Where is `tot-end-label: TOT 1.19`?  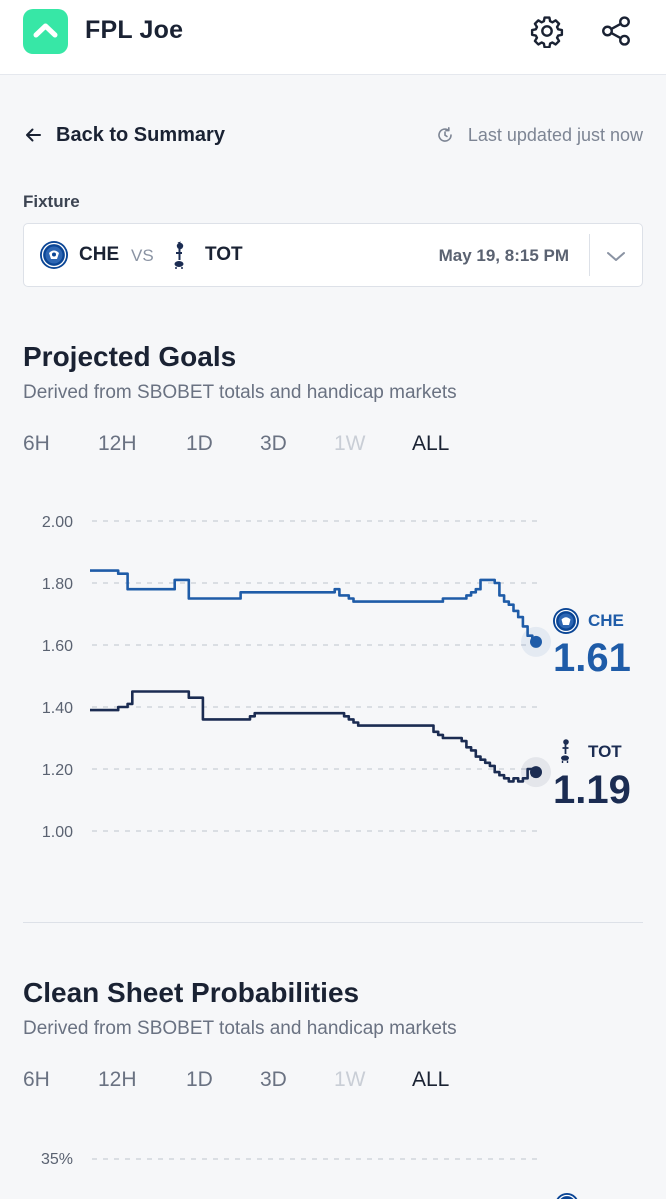 tot-end-label: TOT 1.19 is located at coordinates (592, 775).